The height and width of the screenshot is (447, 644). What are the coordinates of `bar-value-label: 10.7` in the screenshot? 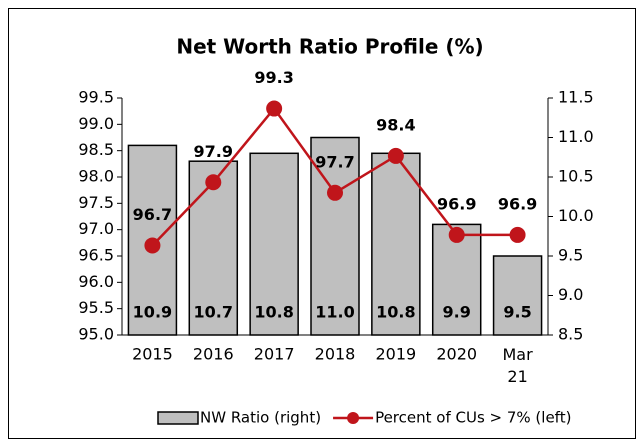 It's located at (213, 312).